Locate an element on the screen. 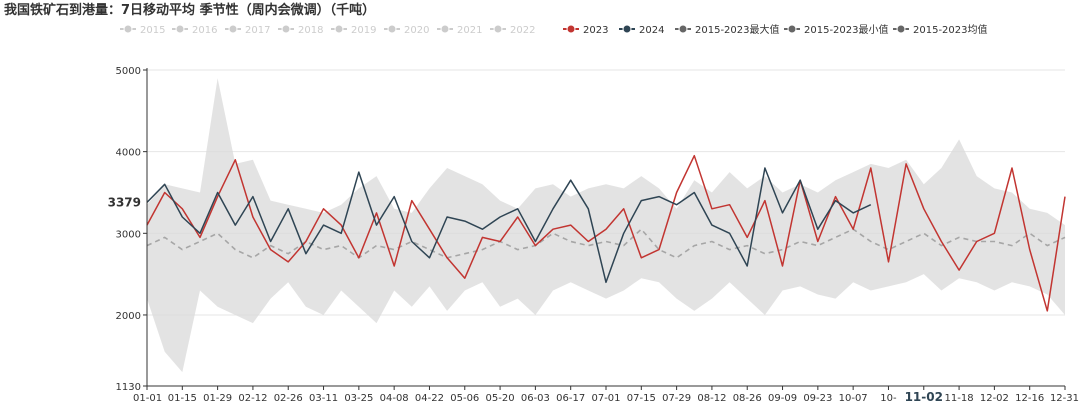  legend-label: 2015-2023最小值 is located at coordinates (846, 29).